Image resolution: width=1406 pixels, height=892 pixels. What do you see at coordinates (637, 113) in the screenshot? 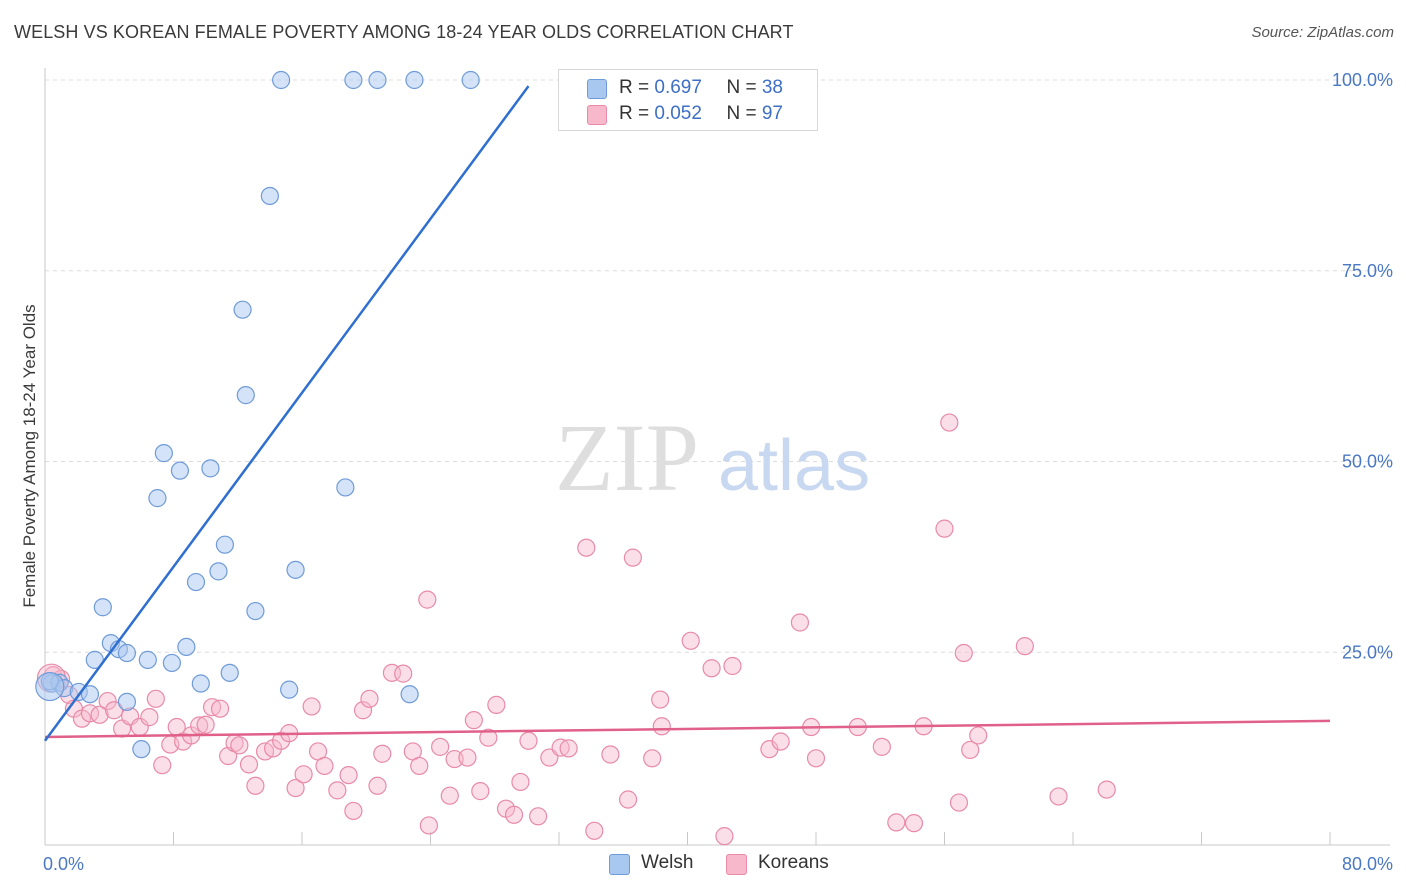
I see `koreans-r-label: R =` at bounding box center [637, 113].